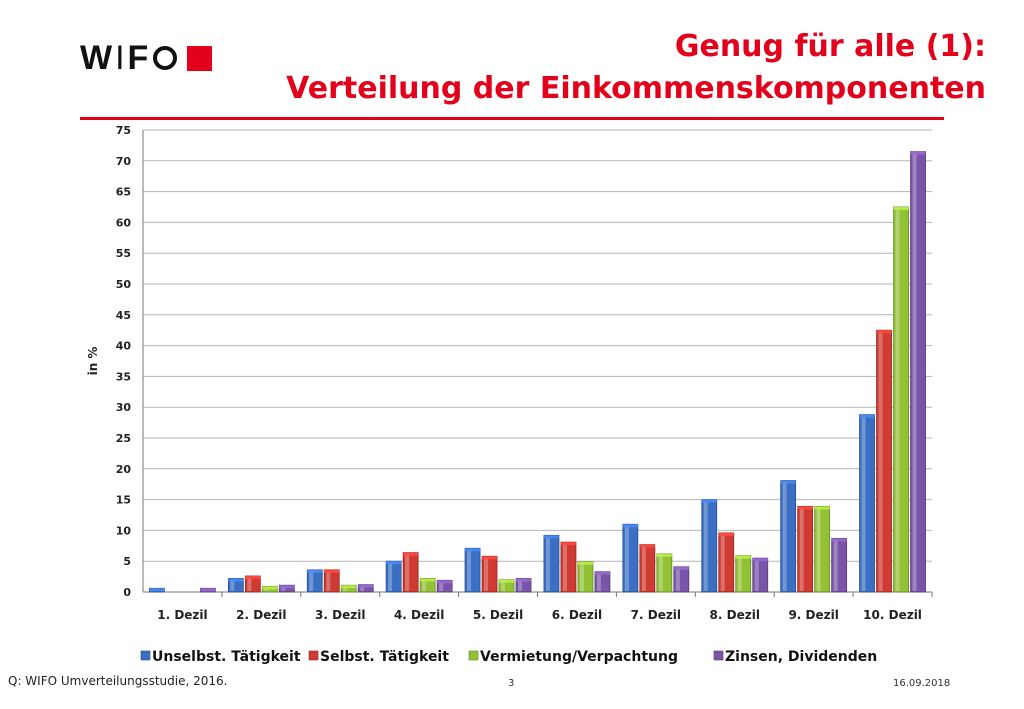  I want to click on page-number: 3, so click(511, 683).